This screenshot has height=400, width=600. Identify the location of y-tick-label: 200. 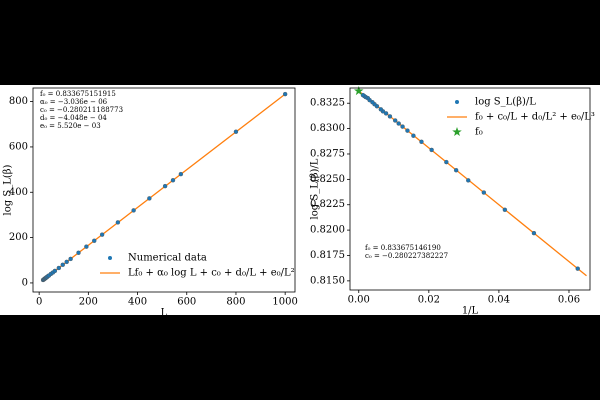
(18, 237).